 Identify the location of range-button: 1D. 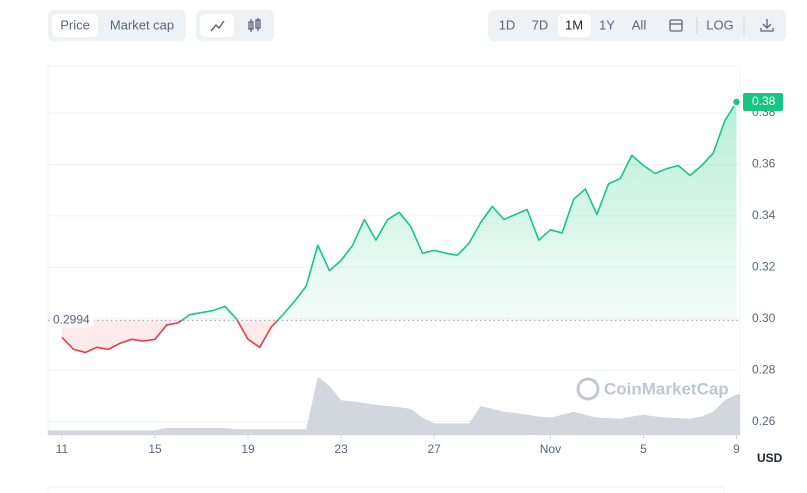
(507, 24).